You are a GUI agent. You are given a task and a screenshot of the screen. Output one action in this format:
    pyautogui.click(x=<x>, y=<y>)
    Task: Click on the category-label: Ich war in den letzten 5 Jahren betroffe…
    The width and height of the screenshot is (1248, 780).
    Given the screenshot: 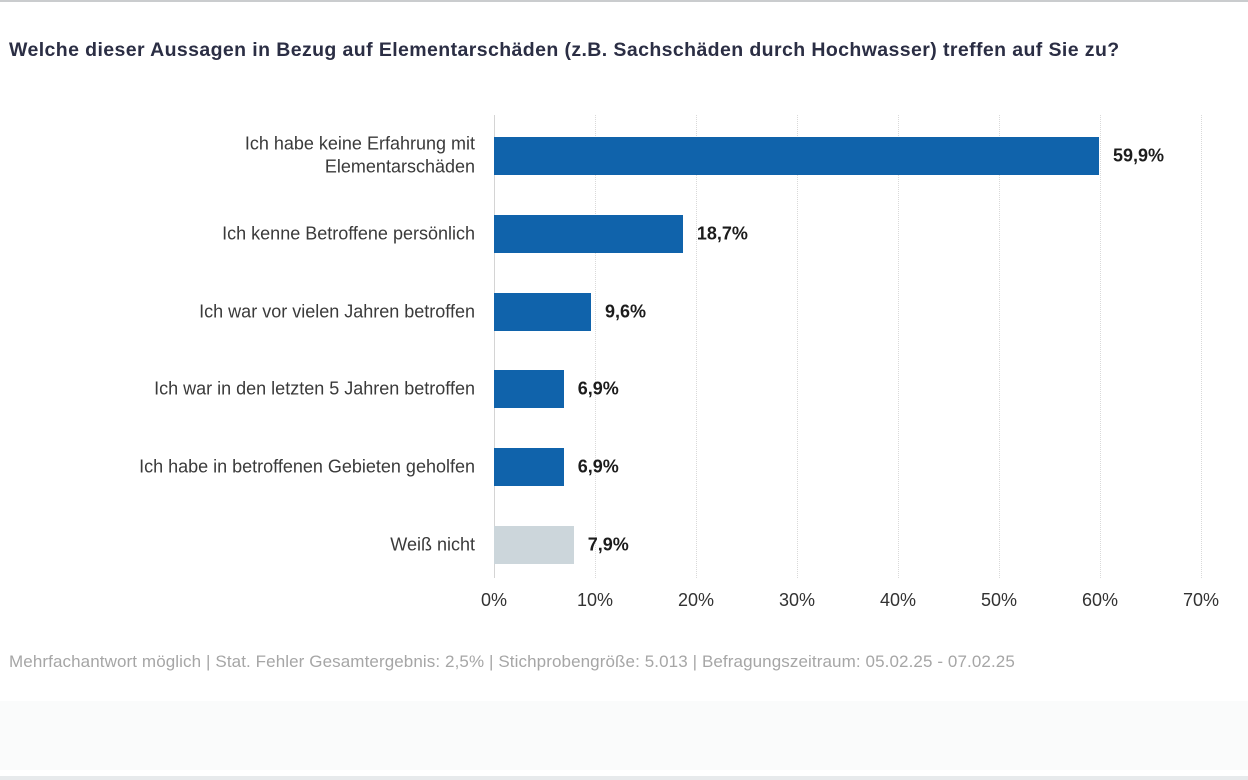 What is the action you would take?
    pyautogui.click(x=314, y=388)
    